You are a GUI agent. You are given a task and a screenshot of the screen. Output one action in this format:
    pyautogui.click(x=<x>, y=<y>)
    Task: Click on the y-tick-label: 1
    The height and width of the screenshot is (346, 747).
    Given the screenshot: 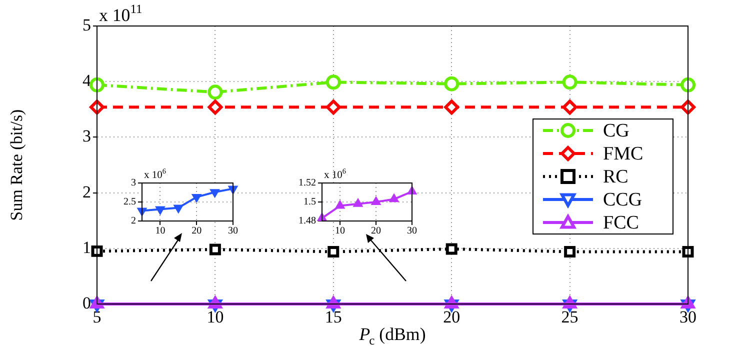 What is the action you would take?
    pyautogui.click(x=86, y=247)
    